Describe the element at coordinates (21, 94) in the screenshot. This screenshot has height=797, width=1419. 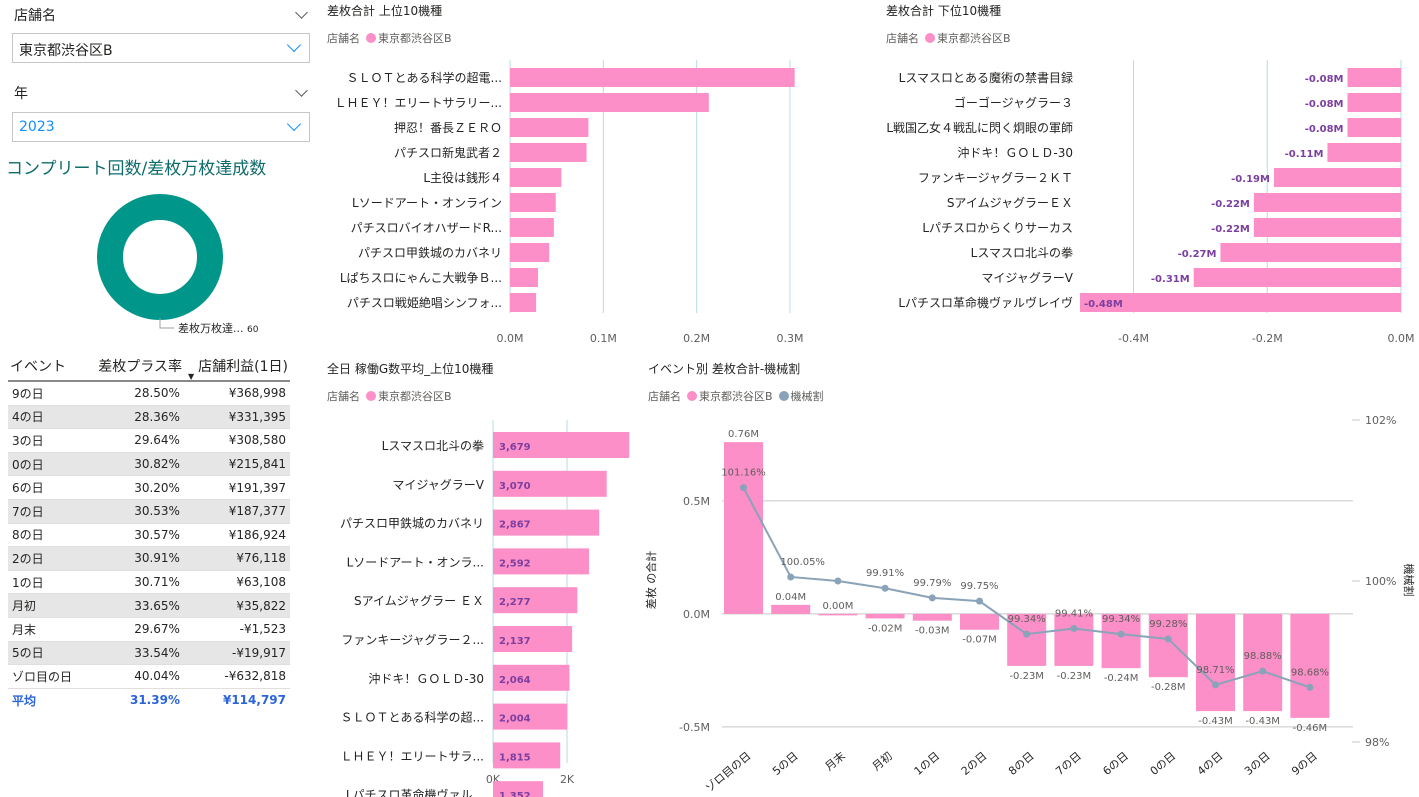
I see `year-slicer-label: 年` at that location.